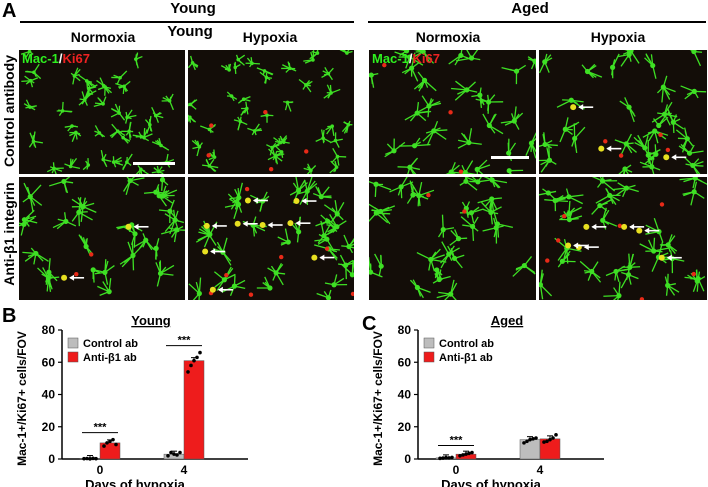 The image size is (708, 487). Describe the element at coordinates (73, 343) in the screenshot. I see `legend-swatch` at that location.